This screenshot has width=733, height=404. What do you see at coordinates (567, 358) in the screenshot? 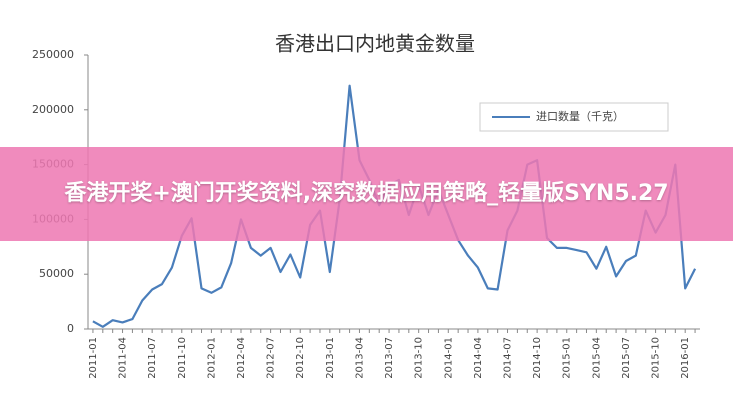
I see `x-tick-label: 2015-01` at bounding box center [567, 358].